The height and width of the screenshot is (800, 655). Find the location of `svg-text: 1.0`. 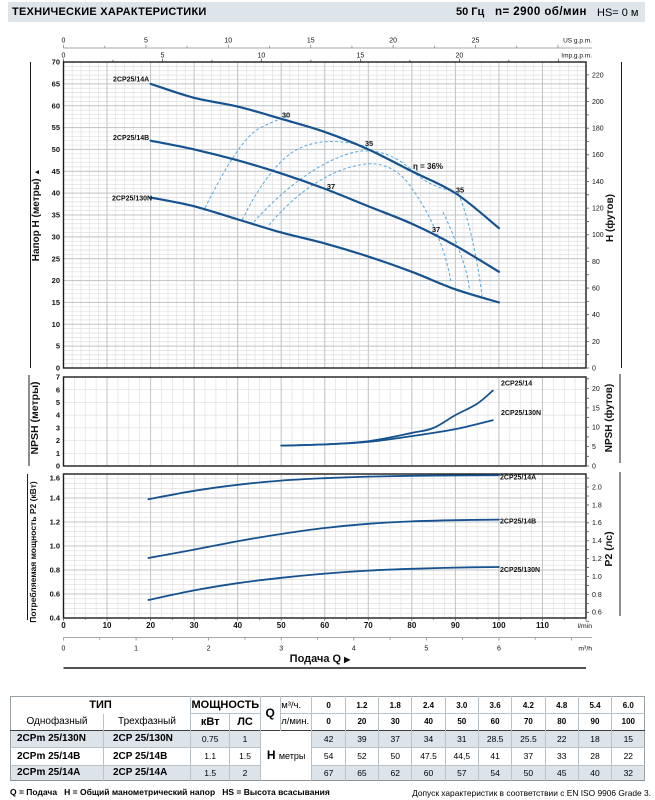

svg-text: 1.0 is located at coordinates (55, 546).